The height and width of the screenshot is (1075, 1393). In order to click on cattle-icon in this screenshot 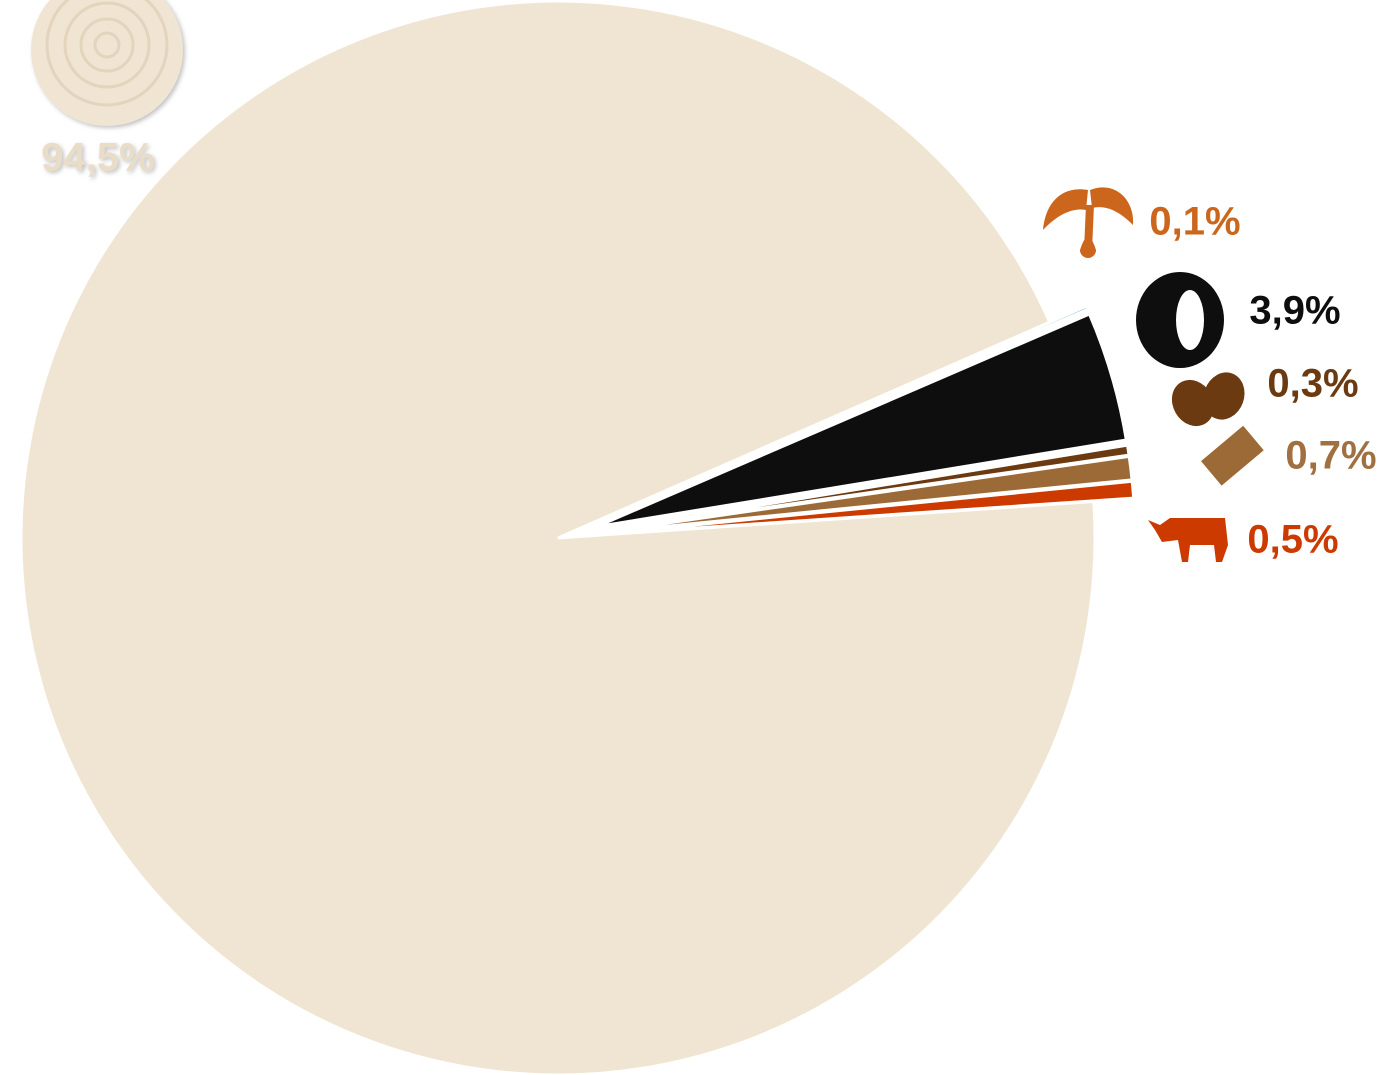, I will do `click(1188, 540)`.